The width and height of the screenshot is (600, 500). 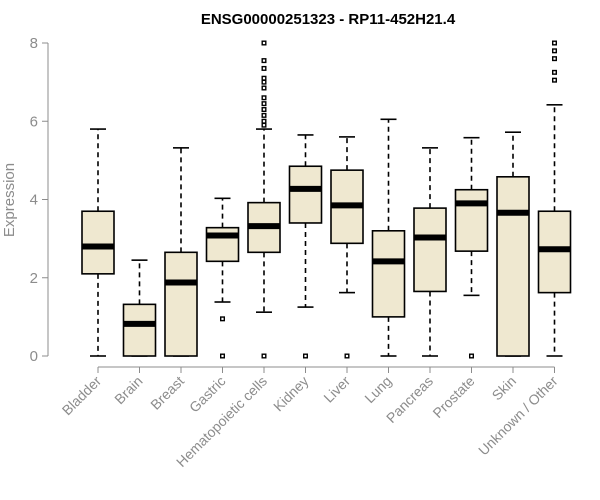 What do you see at coordinates (34, 278) in the screenshot?
I see `y-tick-label: 2` at bounding box center [34, 278].